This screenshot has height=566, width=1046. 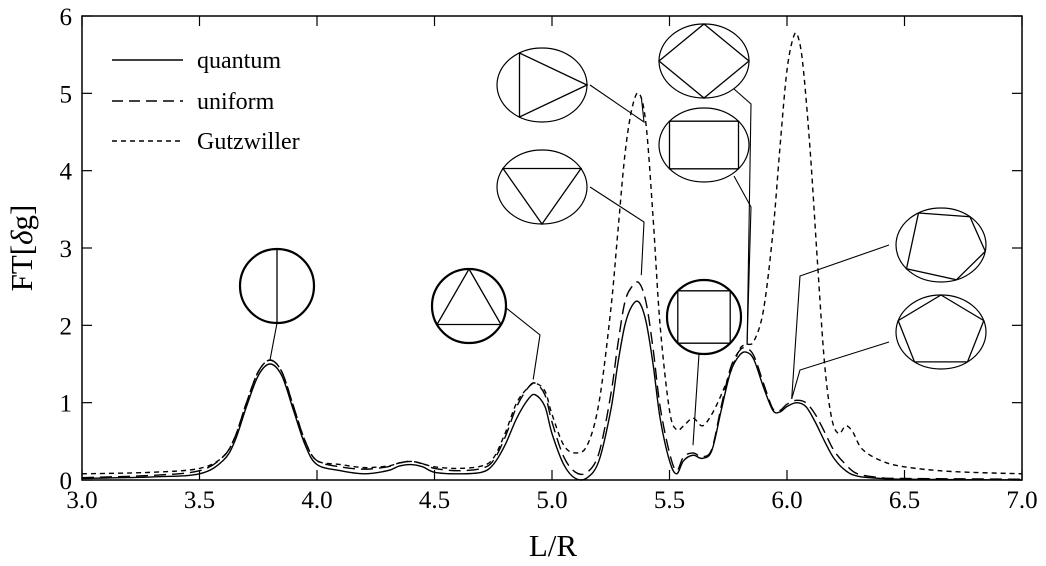 I want to click on orbit-inset-triangle-right, so click(x=570, y=85).